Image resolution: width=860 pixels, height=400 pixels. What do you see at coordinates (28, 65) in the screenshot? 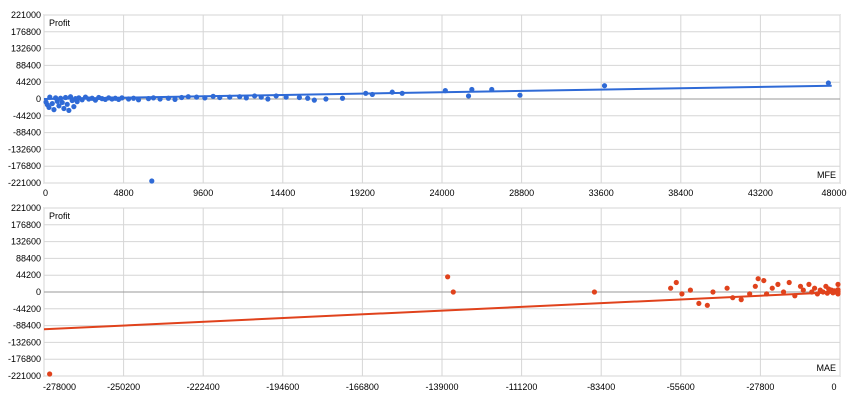
I see `y-tick-label: 88400` at bounding box center [28, 65].